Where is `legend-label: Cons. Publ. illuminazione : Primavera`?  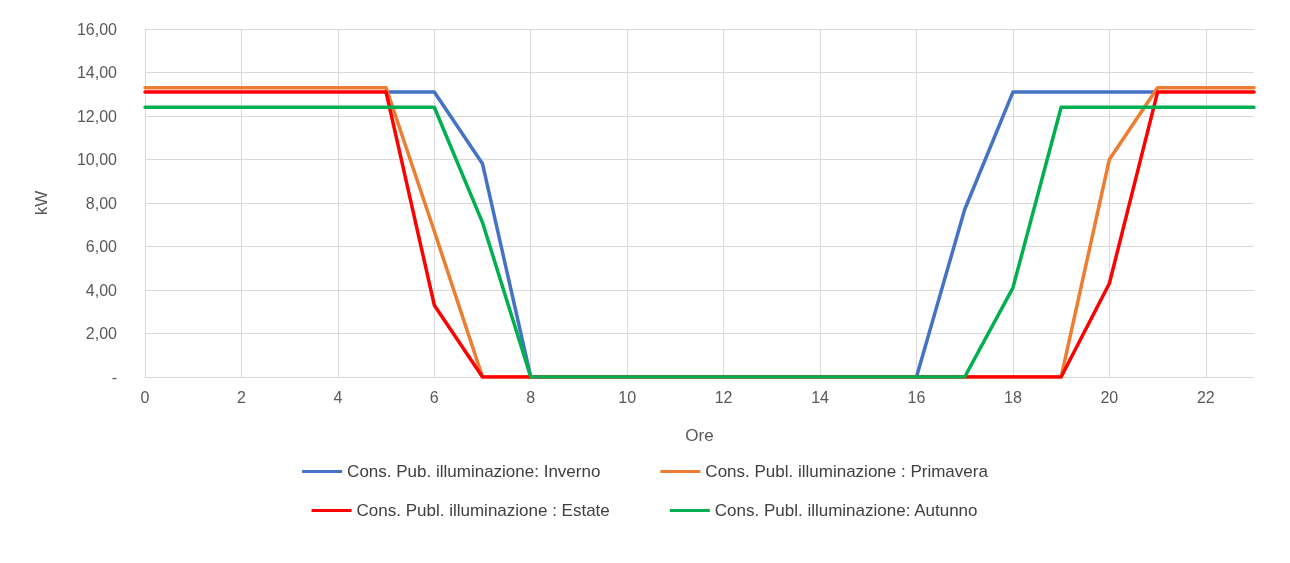
legend-label: Cons. Publ. illuminazione : Primavera is located at coordinates (847, 471).